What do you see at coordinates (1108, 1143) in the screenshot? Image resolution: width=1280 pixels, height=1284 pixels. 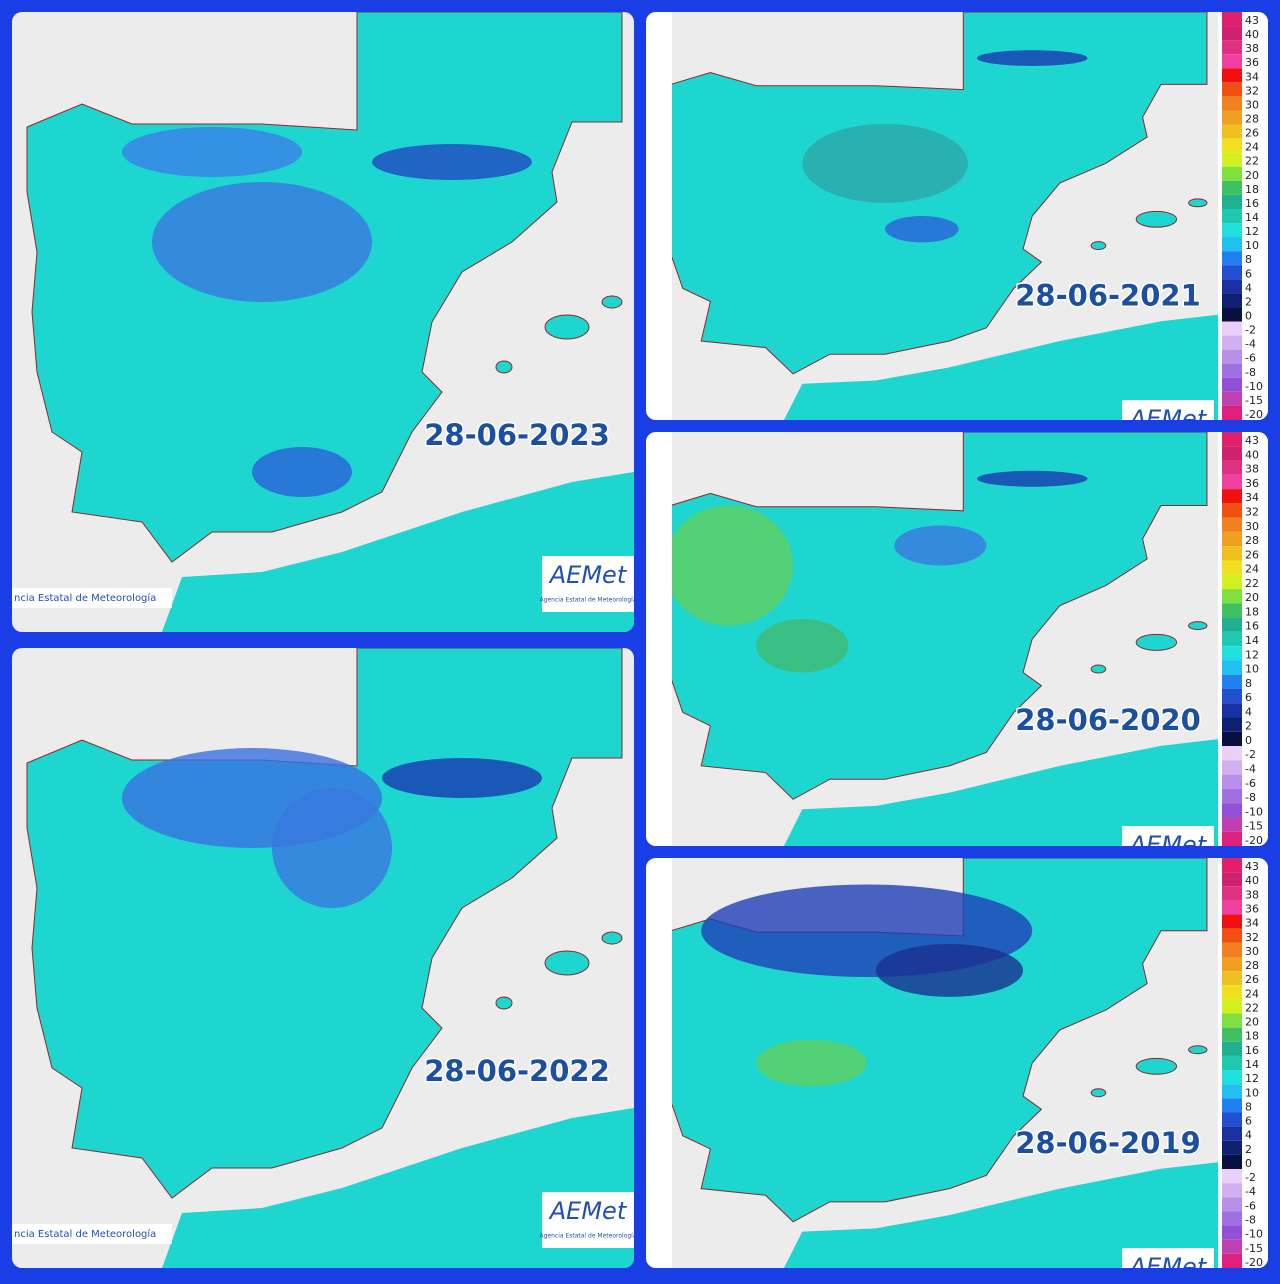 I see `date-label: 28-06-2019` at bounding box center [1108, 1143].